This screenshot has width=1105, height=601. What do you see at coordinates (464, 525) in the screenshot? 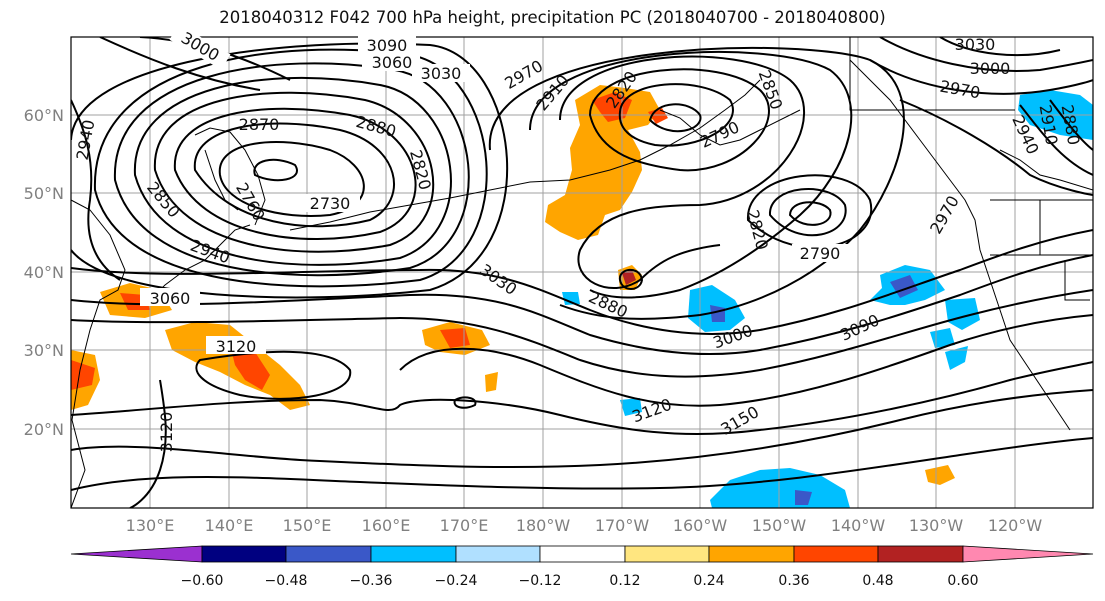
I see `lon-label: 170°E` at bounding box center [464, 525].